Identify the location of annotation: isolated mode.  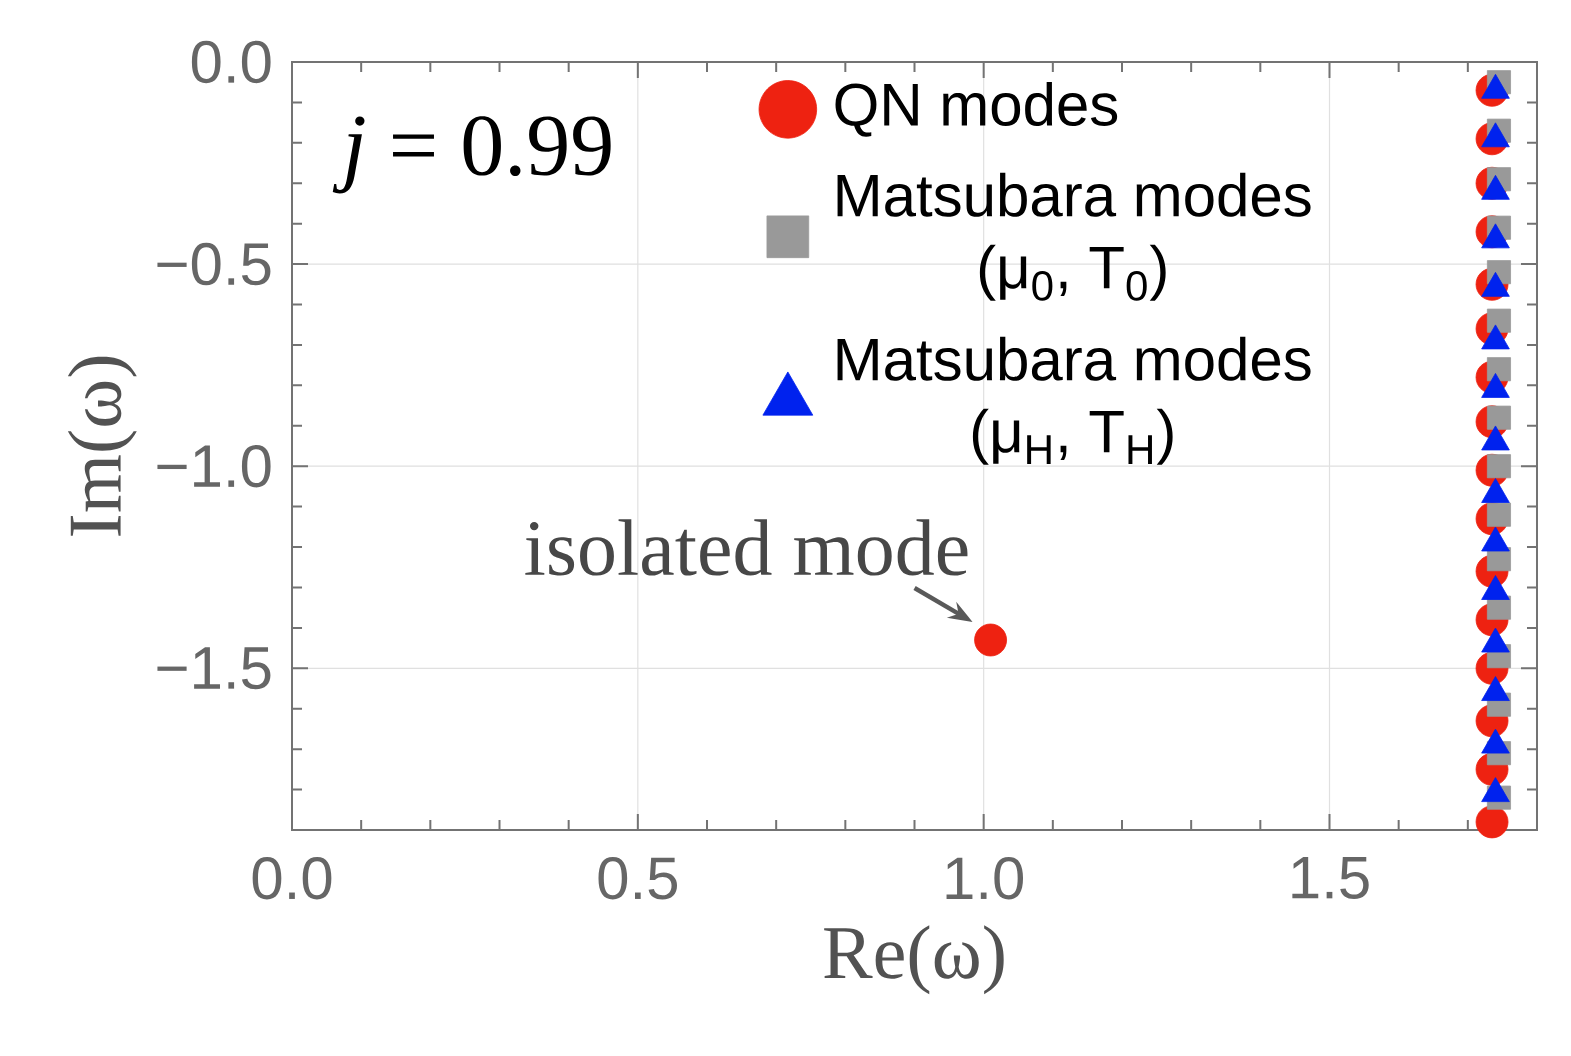
(746, 547).